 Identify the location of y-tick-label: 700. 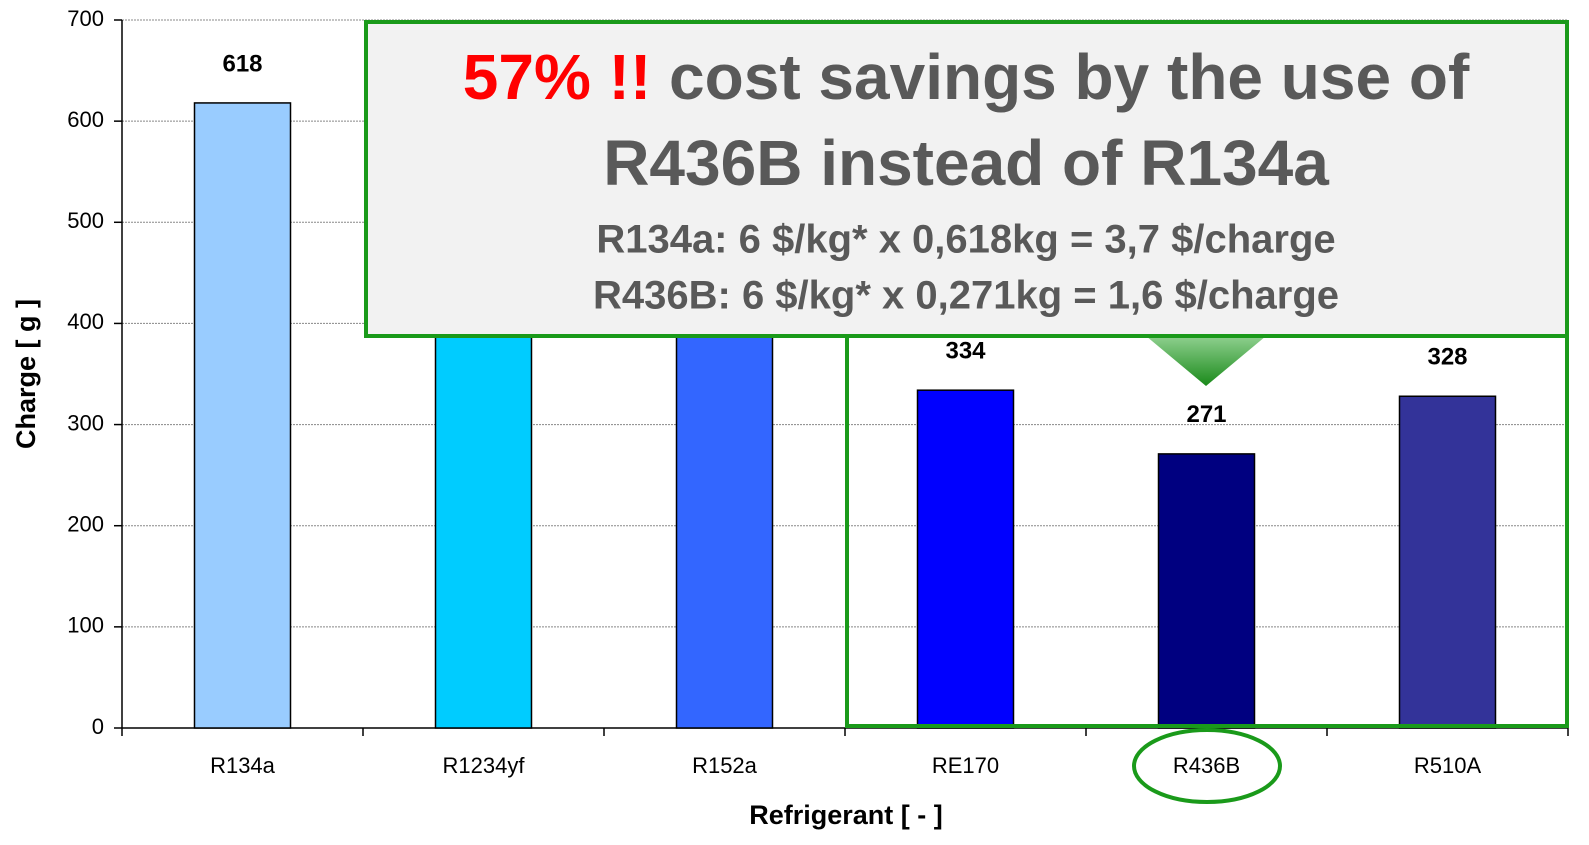
(85, 18).